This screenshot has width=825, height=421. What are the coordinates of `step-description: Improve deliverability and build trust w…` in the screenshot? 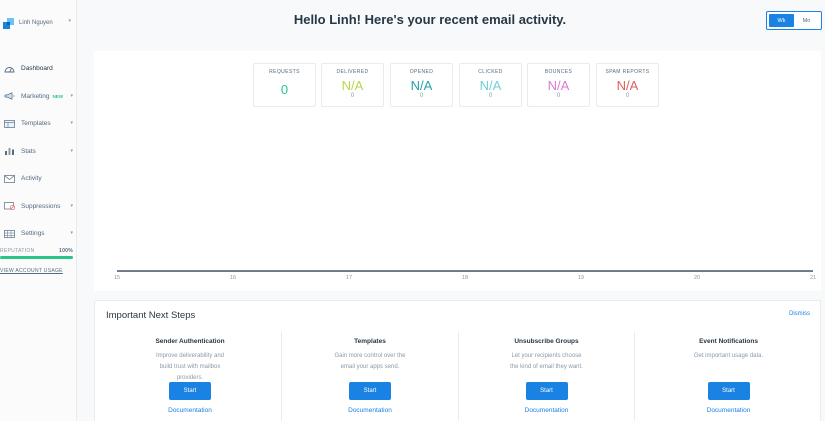 It's located at (190, 367).